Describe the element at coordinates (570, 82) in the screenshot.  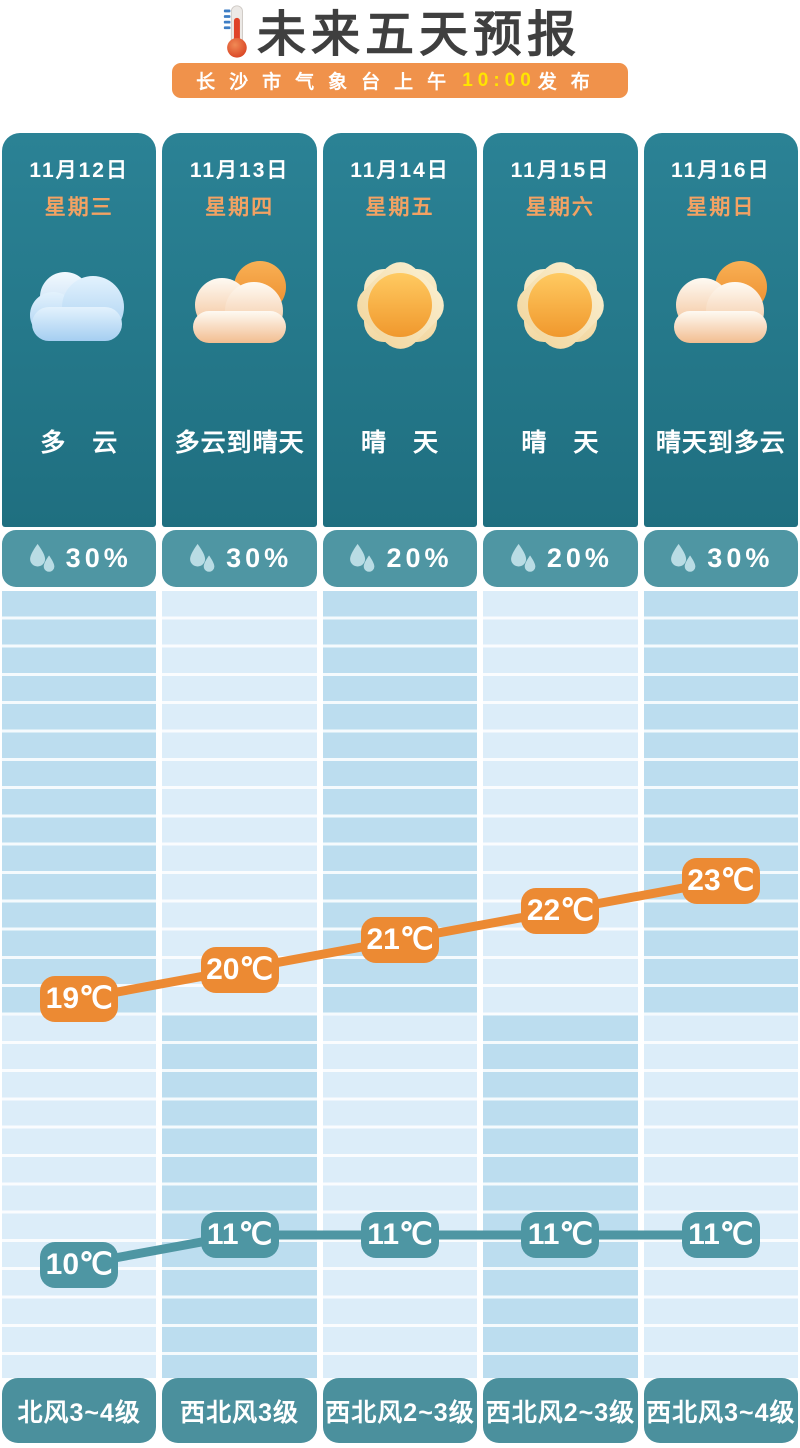
I see `banner-suffix: 发布` at that location.